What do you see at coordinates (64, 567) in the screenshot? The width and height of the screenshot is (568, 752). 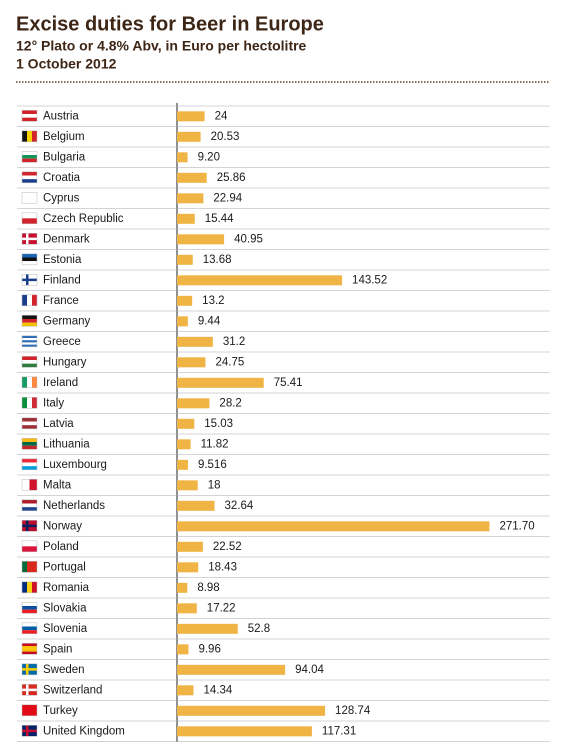 I see `category-label: Portugal` at bounding box center [64, 567].